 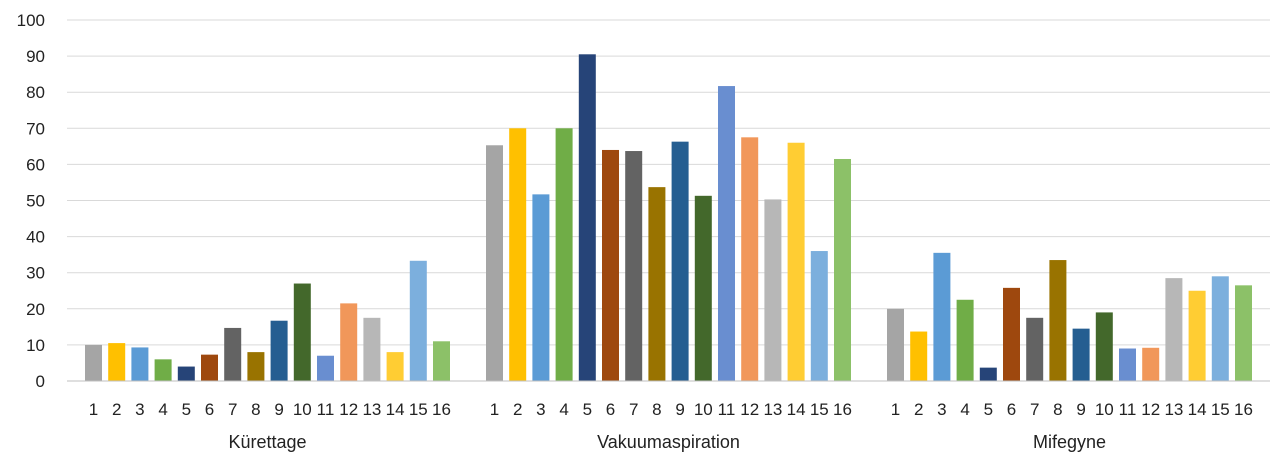 What do you see at coordinates (35, 201) in the screenshot?
I see `y-tick-label: 50` at bounding box center [35, 201].